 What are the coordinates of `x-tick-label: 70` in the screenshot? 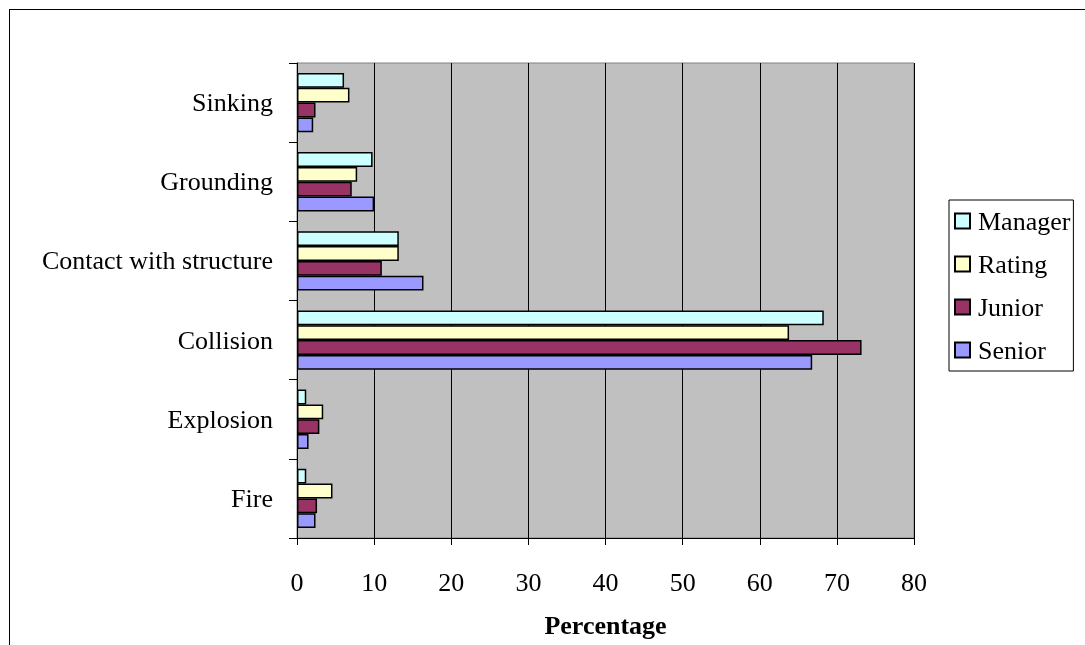 It's located at (836, 582).